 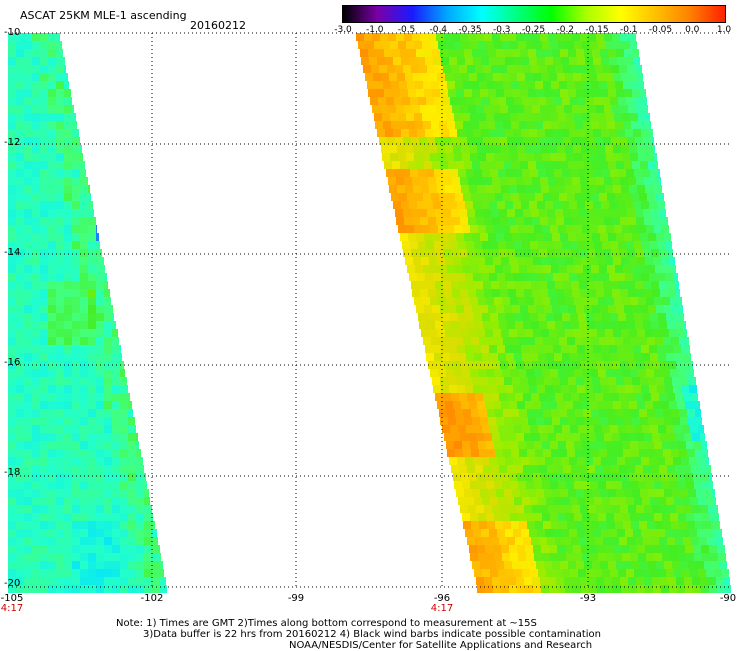 What do you see at coordinates (12, 608) in the screenshot?
I see `time-label-left: 4:17` at bounding box center [12, 608].